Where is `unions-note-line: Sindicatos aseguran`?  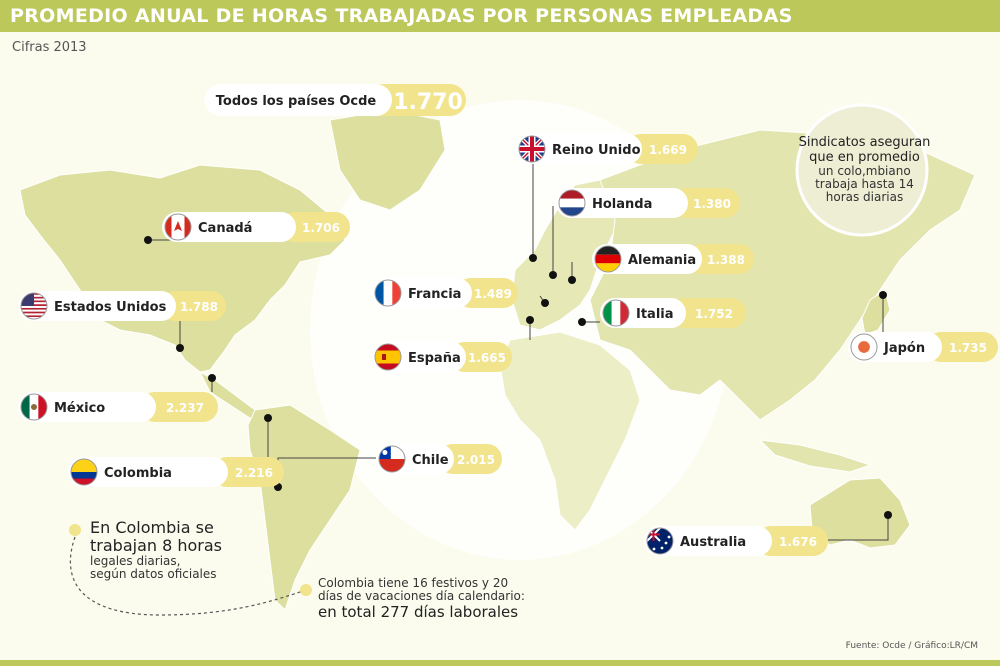 unions-note-line: Sindicatos aseguran is located at coordinates (864, 142).